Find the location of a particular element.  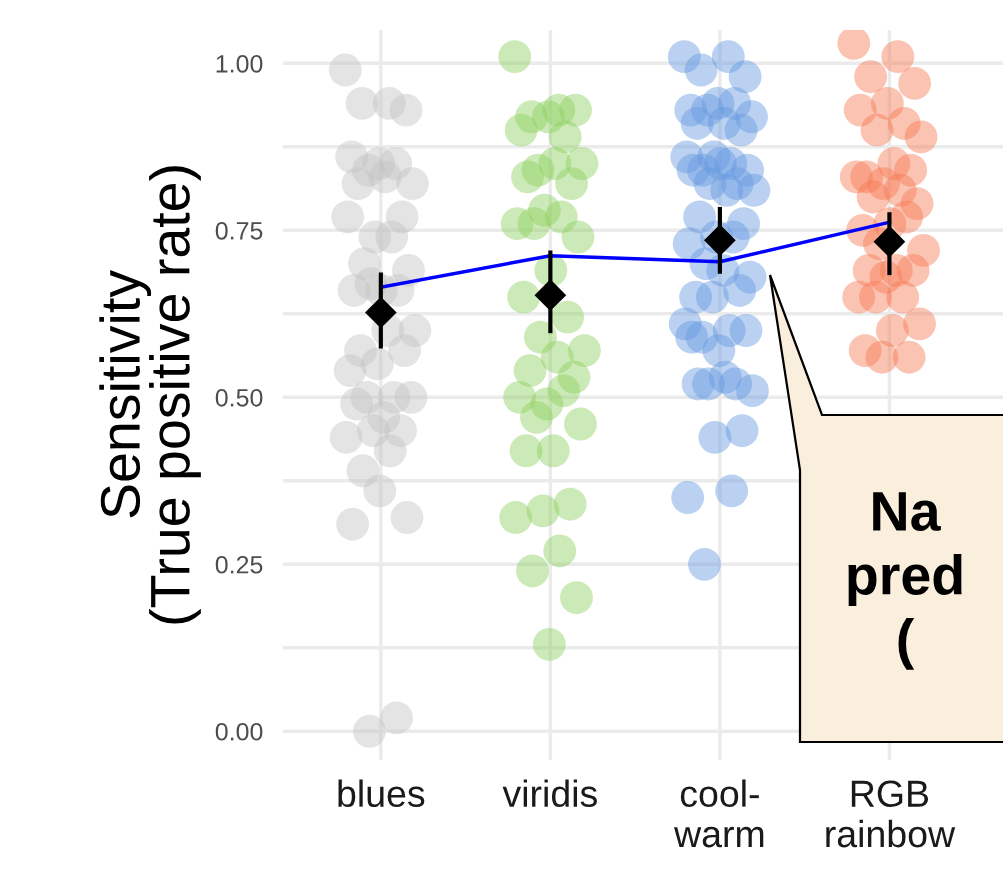

annotation: Na pred ( is located at coordinates (905, 581).